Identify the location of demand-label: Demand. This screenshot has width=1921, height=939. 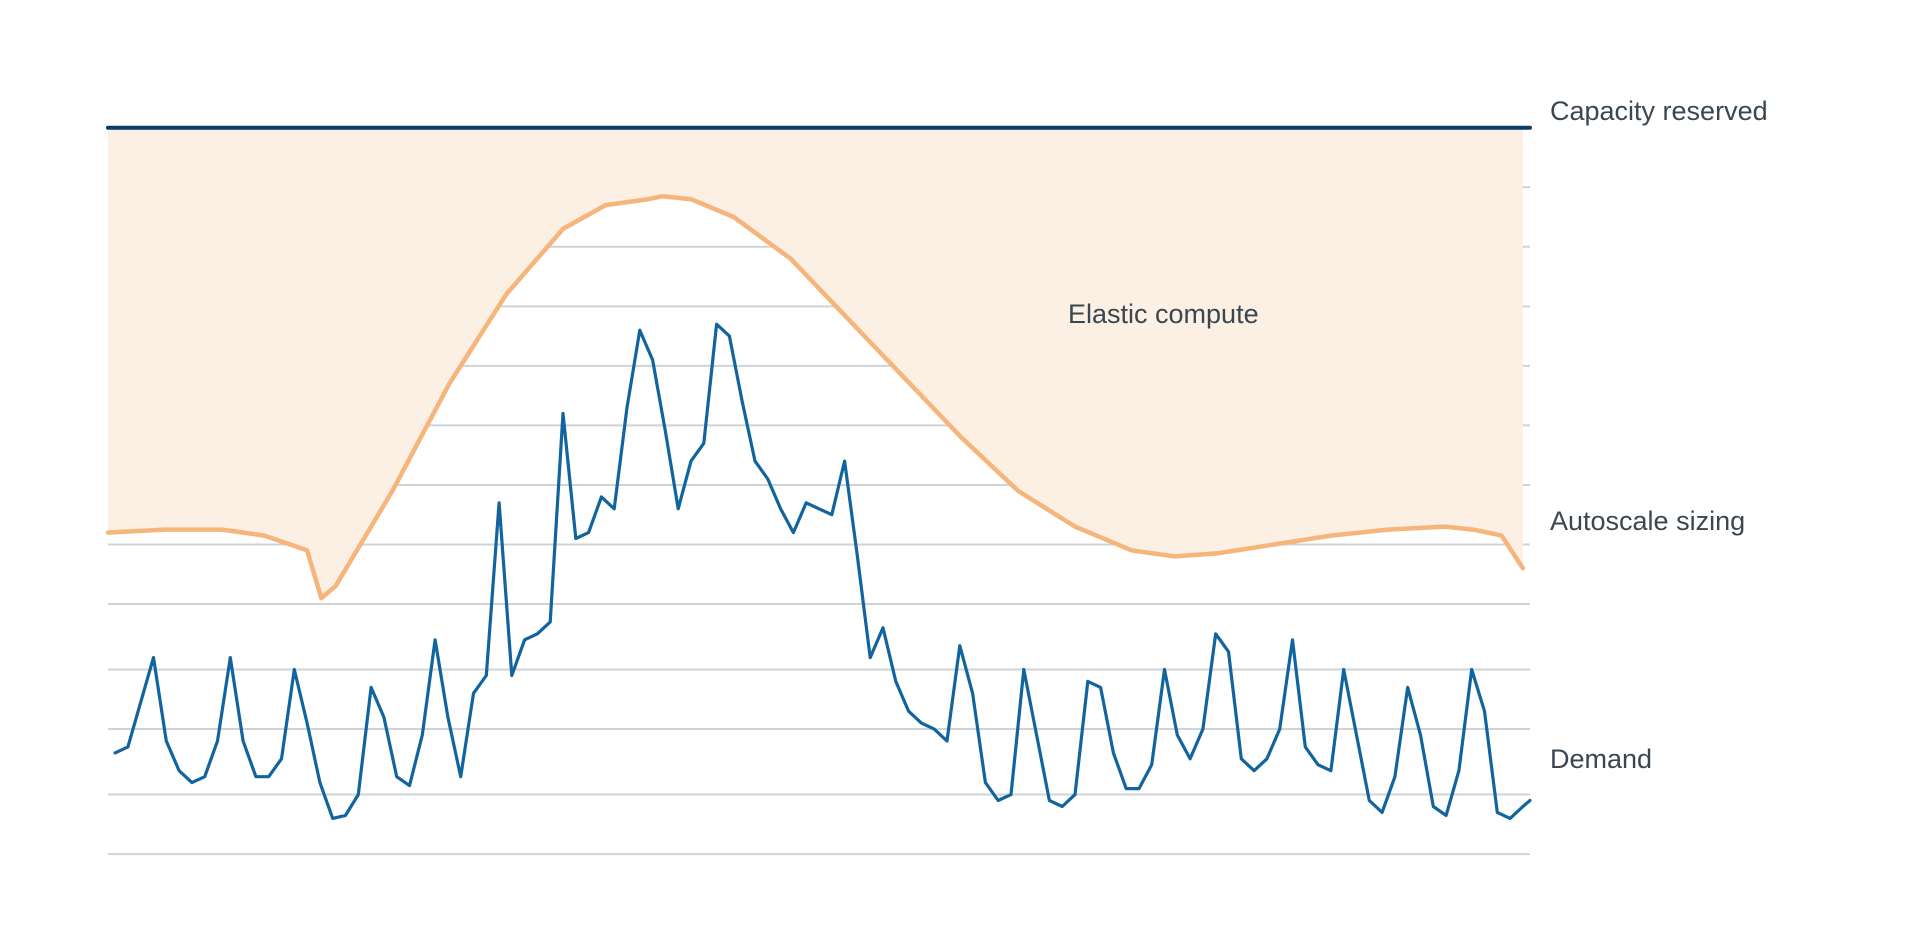
(1601, 759).